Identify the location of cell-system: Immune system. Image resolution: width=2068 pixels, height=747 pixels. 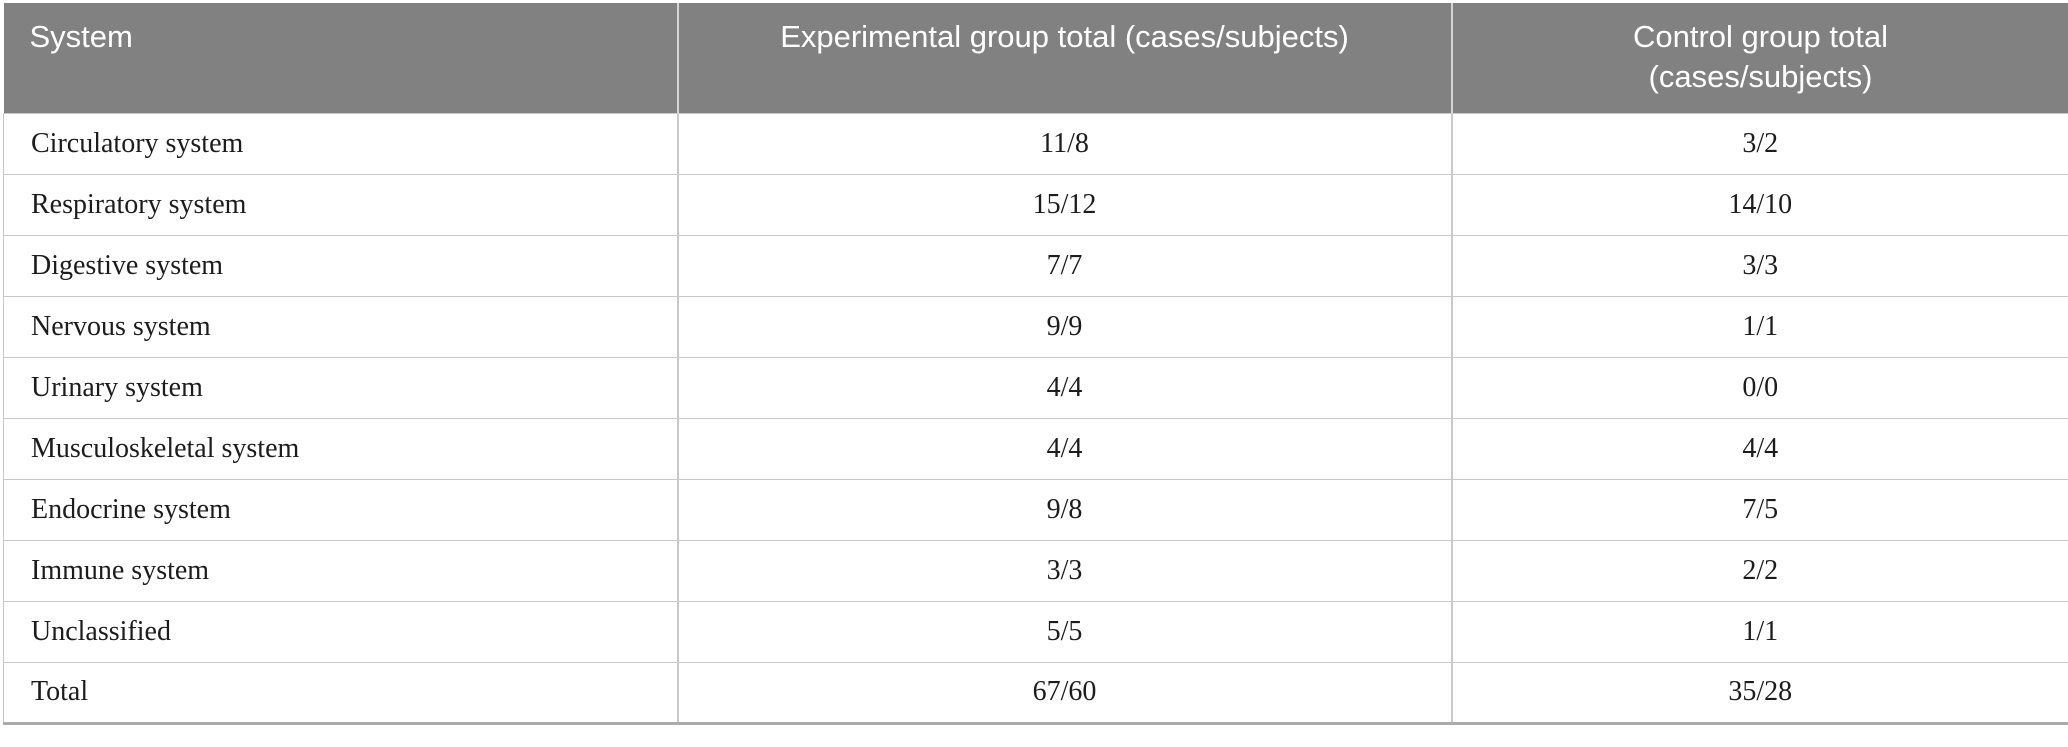
(340, 570).